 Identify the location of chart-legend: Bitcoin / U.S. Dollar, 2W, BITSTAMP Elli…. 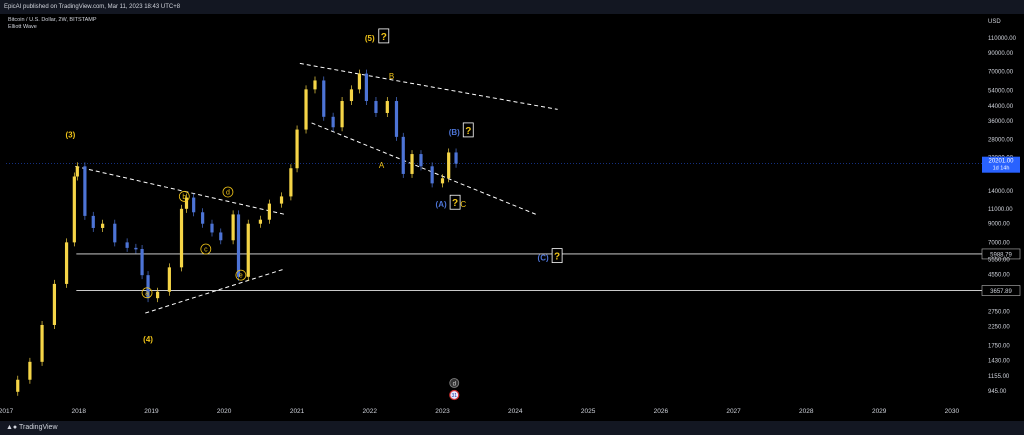
(52, 24).